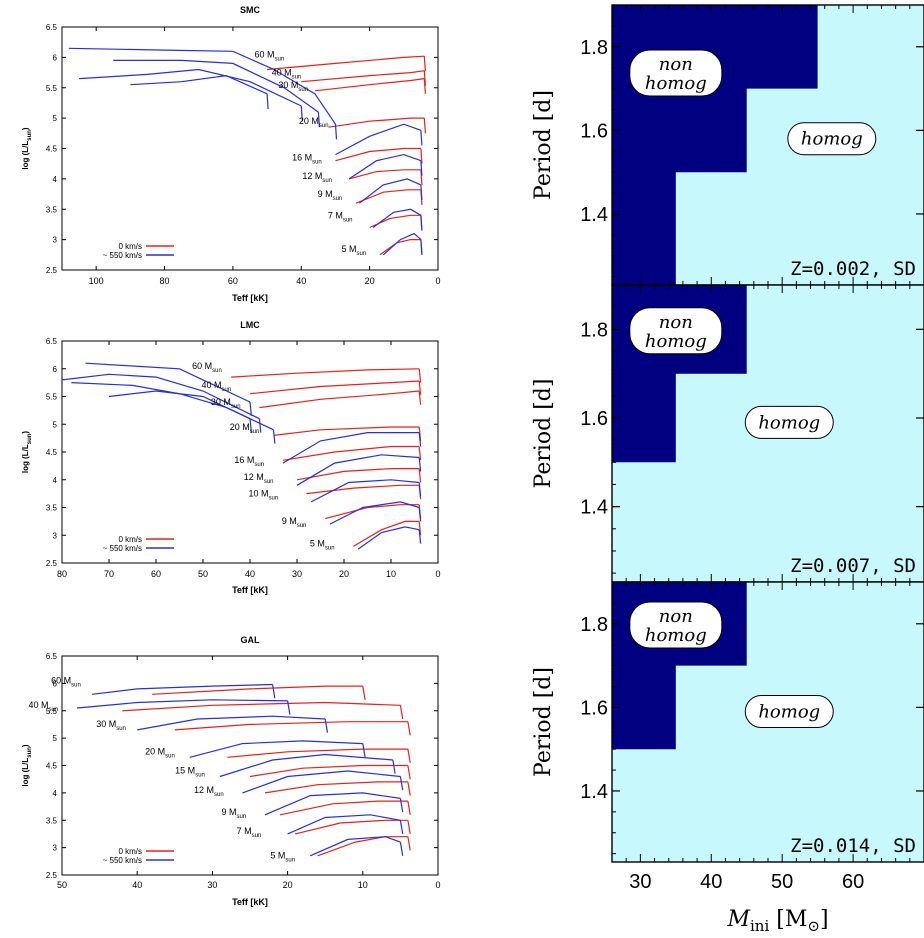 This screenshot has width=924, height=938. What do you see at coordinates (55, 240) in the screenshot?
I see `y-tick-label: 3` at bounding box center [55, 240].